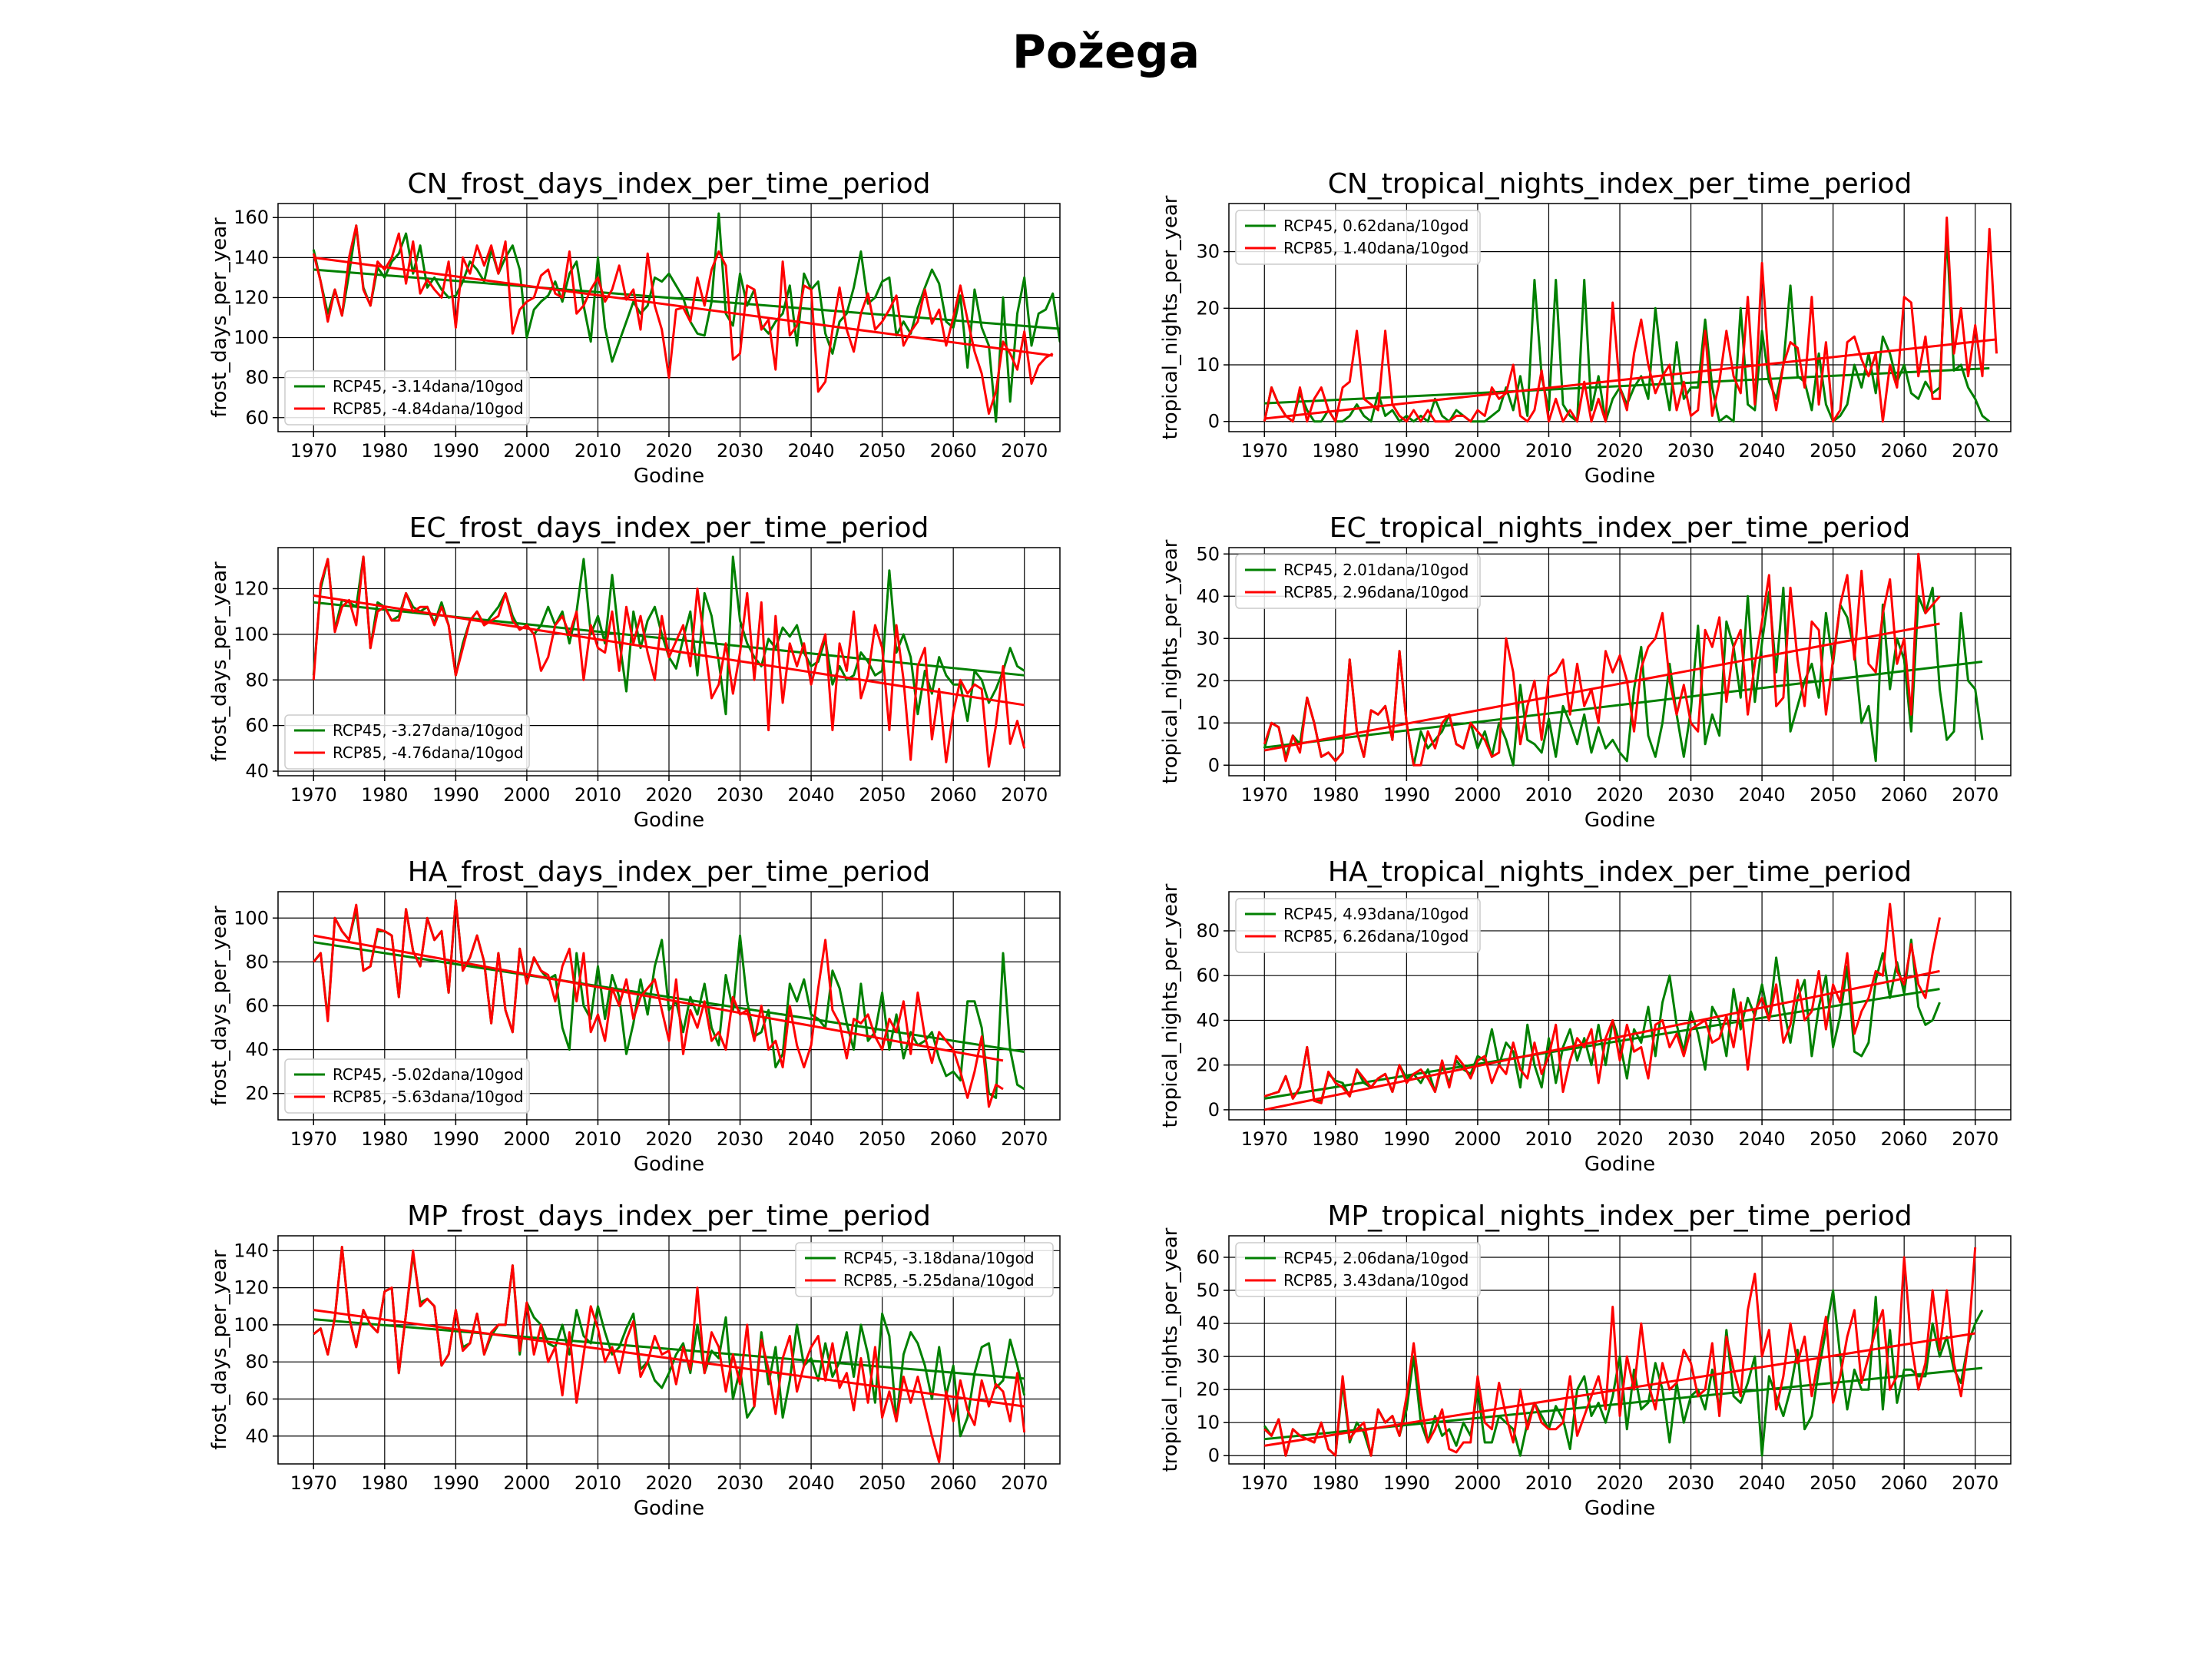  I want to click on legend-label: RCP85, -5.25dana/10god, so click(939, 1281).